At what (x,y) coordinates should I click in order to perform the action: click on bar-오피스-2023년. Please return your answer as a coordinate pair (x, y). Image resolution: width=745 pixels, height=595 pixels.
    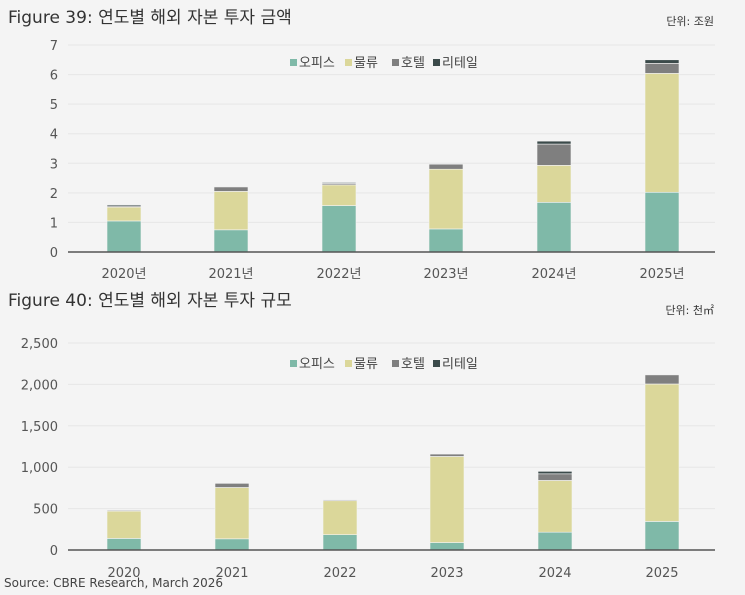
    Looking at the image, I should click on (446, 240).